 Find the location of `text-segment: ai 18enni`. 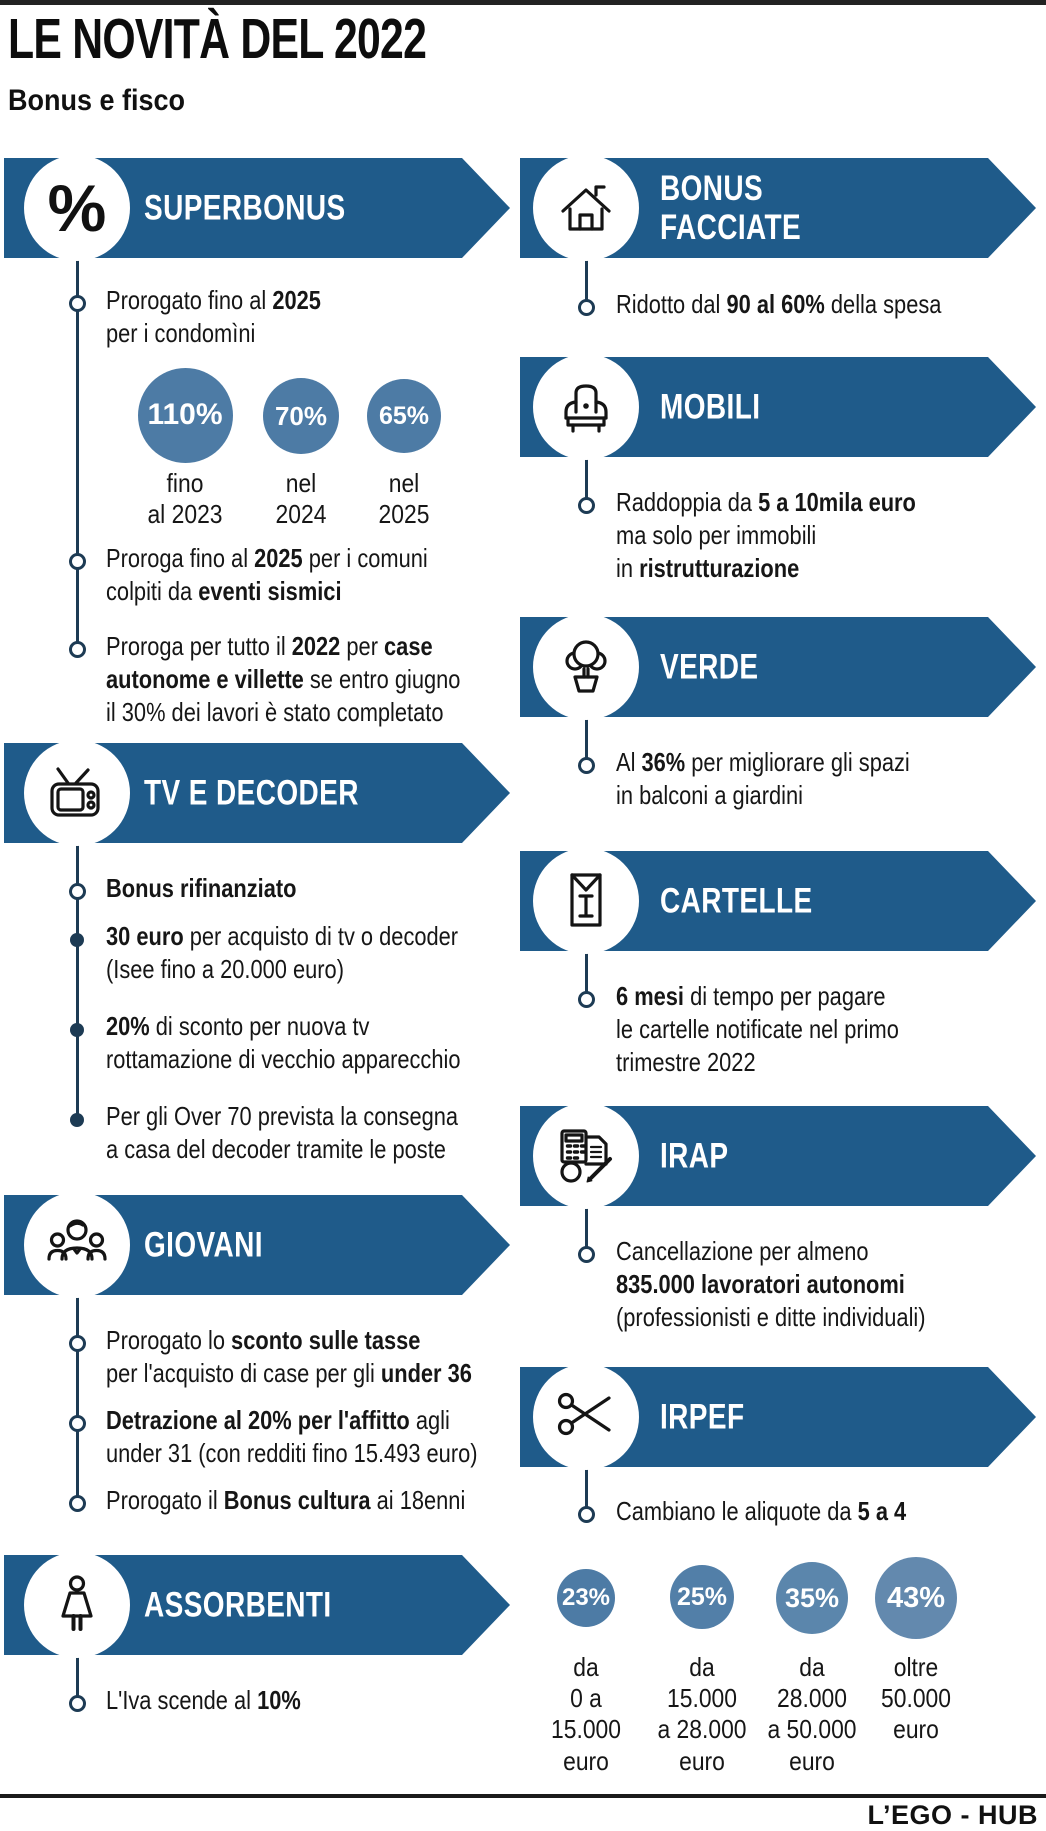

text-segment: ai 18enni is located at coordinates (418, 1500).